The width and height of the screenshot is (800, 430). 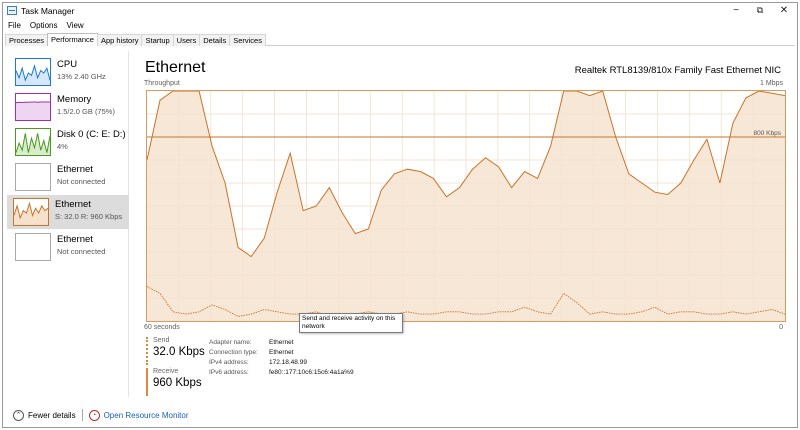 What do you see at coordinates (784, 10) in the screenshot?
I see `close-button: ✕` at bounding box center [784, 10].